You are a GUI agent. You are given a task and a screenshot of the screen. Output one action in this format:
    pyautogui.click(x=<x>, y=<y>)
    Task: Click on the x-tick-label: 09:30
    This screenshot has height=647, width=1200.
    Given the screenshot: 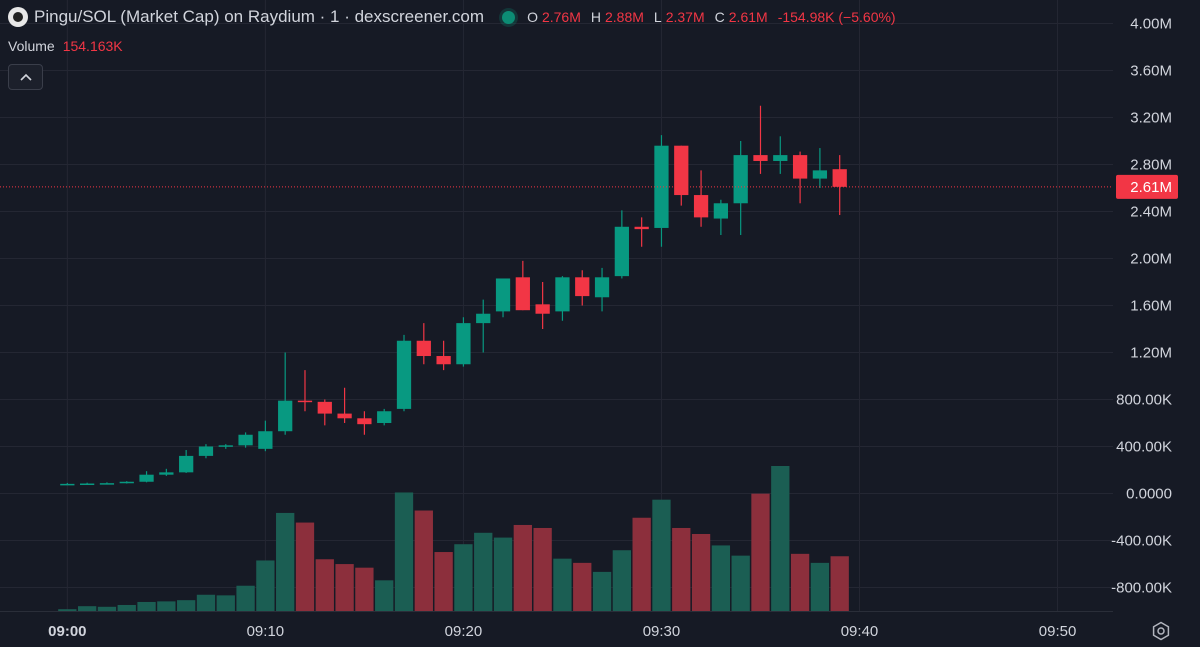 What is the action you would take?
    pyautogui.click(x=662, y=631)
    